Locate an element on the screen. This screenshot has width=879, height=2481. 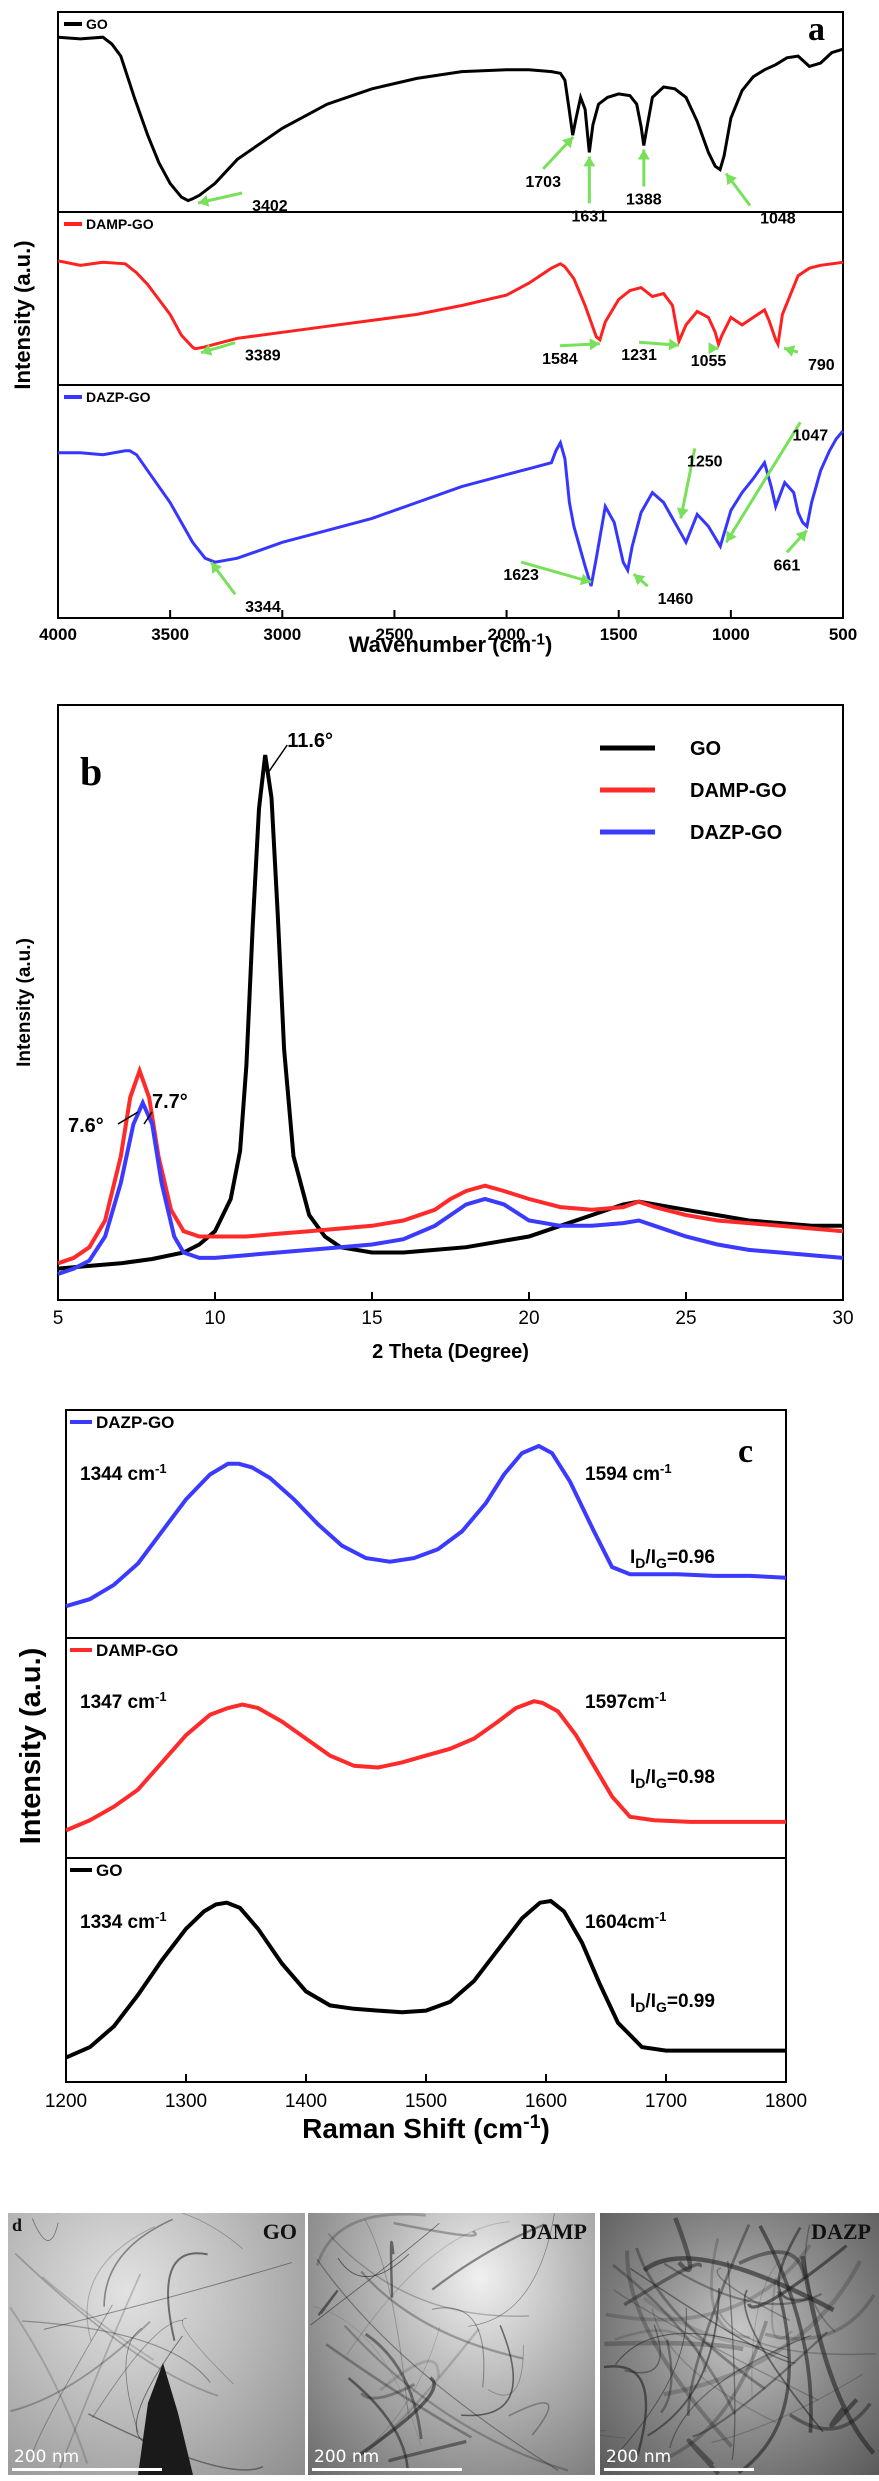
x-tick-label: 1200 is located at coordinates (66, 2101).